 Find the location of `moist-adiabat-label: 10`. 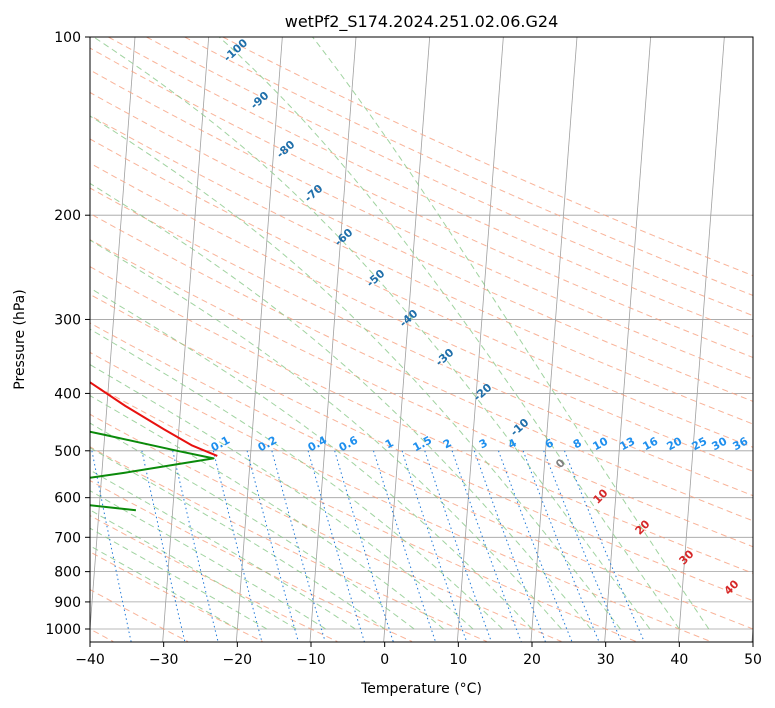

moist-adiabat-label: 10 is located at coordinates (601, 496).